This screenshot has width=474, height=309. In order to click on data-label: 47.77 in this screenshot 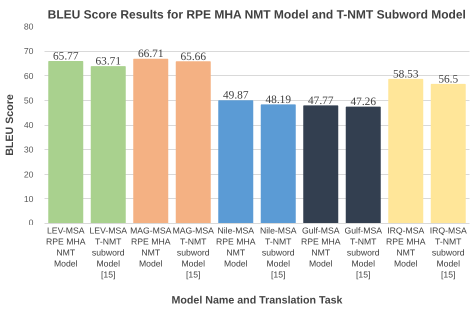, I will do `click(321, 100)`.